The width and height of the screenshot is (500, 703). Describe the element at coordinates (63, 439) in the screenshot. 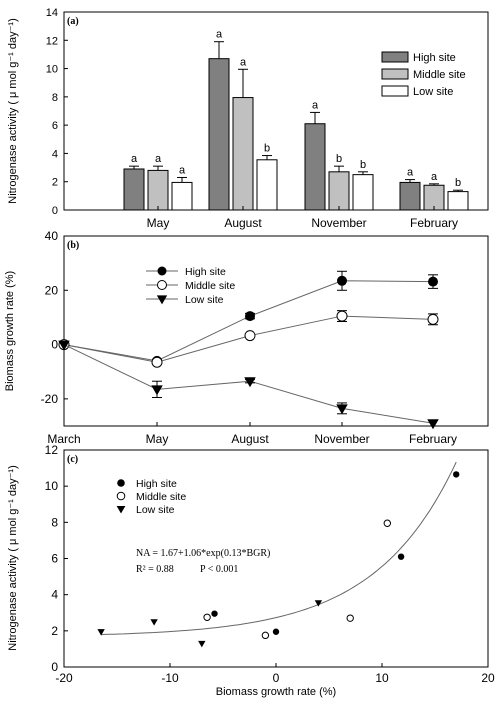

I see `x-tick-label: March` at that location.